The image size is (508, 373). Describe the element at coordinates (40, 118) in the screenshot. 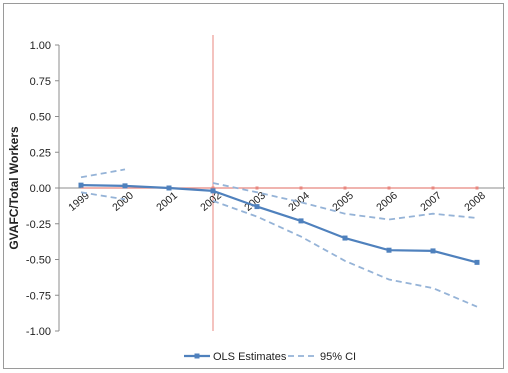

I see `y-tick-label: 0.50` at that location.